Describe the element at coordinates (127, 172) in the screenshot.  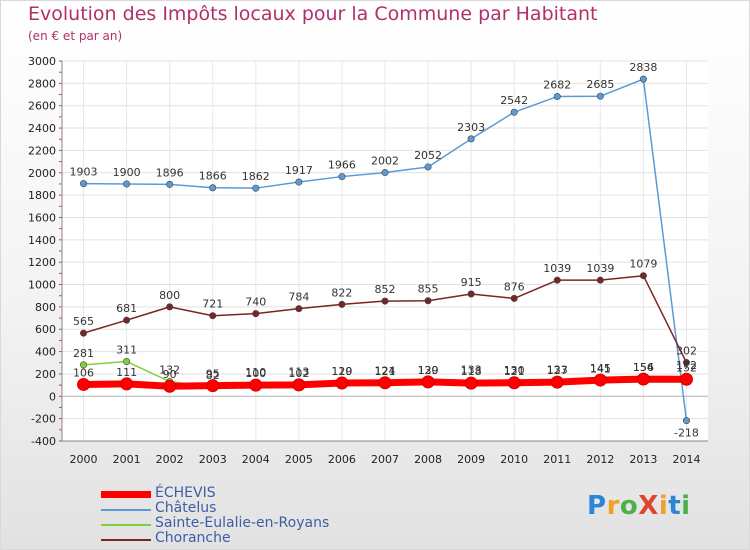
I see `data-label: 1900` at that location.